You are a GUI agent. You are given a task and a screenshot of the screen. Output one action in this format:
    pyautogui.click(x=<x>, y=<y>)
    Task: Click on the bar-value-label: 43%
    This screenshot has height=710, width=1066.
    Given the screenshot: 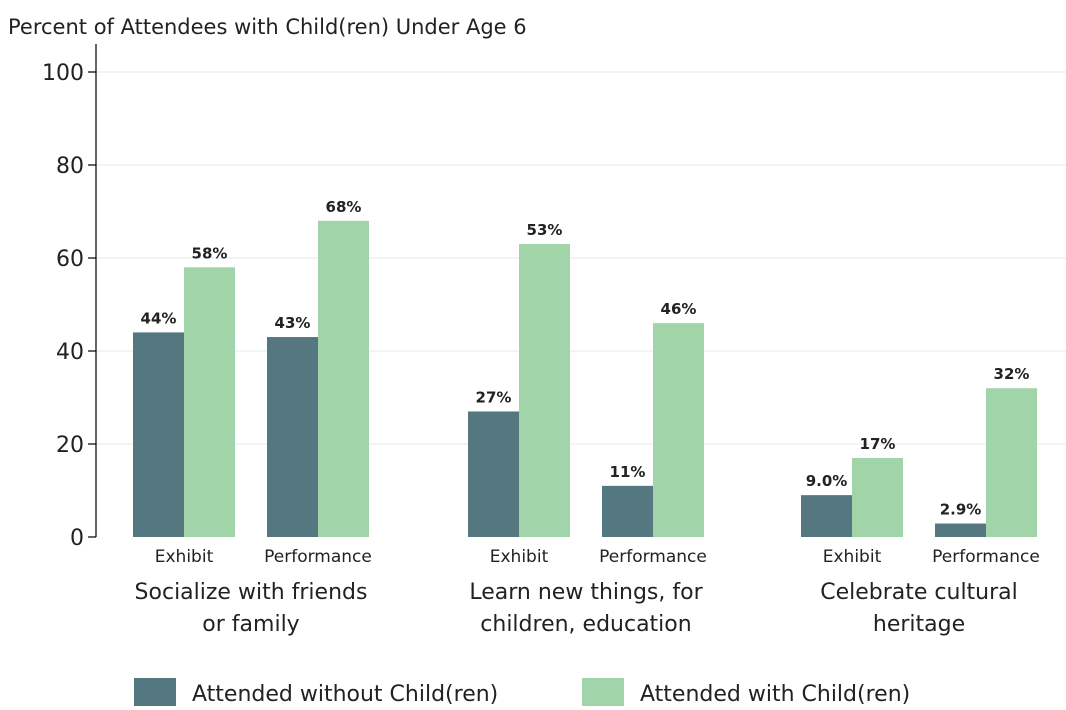 What is the action you would take?
    pyautogui.click(x=293, y=323)
    